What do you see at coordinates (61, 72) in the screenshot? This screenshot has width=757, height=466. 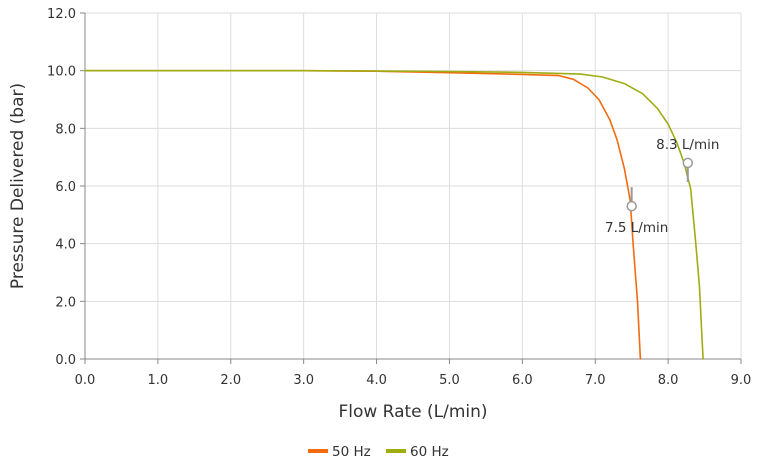 I see `y-tick-label: 10.0` at bounding box center [61, 72].